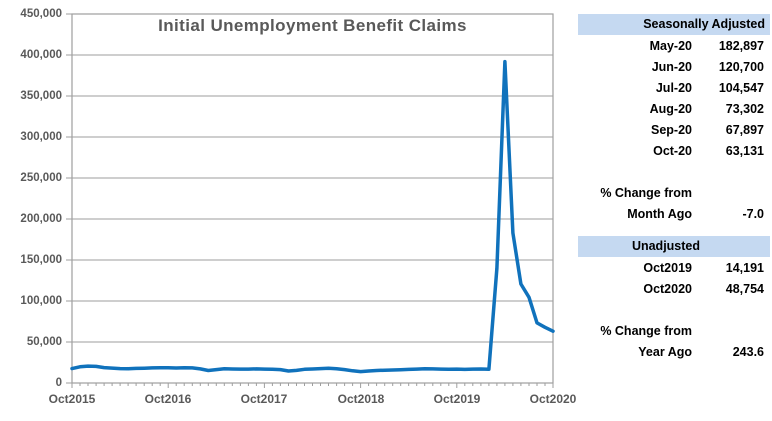  Describe the element at coordinates (741, 87) in the screenshot. I see `row-value: 104,547` at that location.